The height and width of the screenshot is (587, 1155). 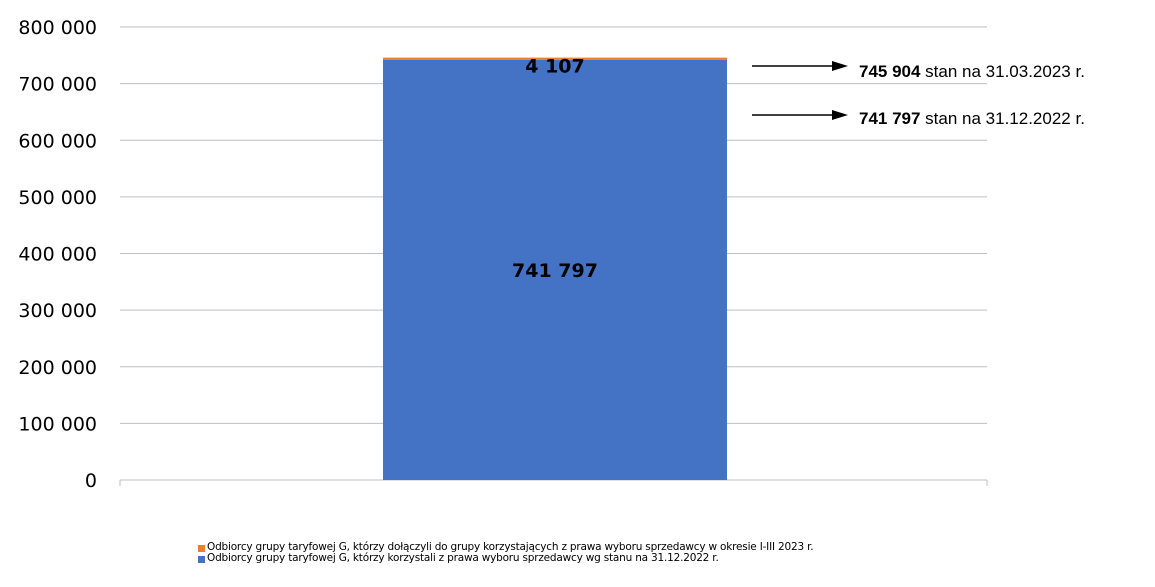 What do you see at coordinates (57, 28) in the screenshot?
I see `y-tick-label: 800 000` at bounding box center [57, 28].